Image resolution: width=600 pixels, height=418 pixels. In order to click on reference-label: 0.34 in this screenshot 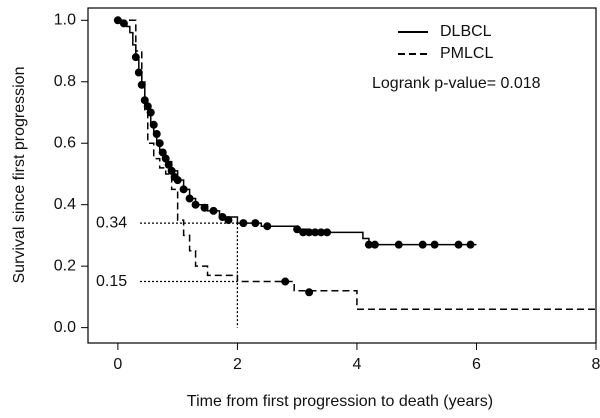, I will do `click(111, 222)`.